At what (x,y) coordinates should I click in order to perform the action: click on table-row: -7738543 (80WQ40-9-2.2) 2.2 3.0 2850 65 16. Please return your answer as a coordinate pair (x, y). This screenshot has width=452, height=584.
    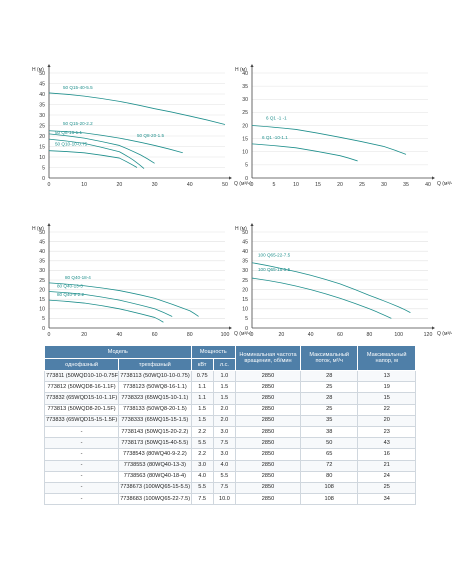
    Looking at the image, I should click on (229, 454).